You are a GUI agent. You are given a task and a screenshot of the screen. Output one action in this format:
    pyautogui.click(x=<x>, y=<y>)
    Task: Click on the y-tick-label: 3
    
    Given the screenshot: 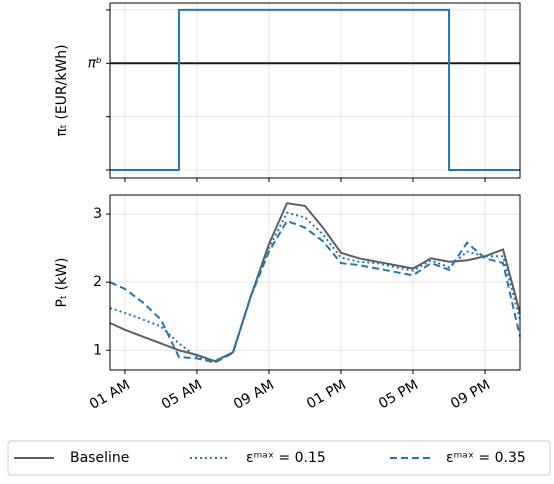 What is the action you would take?
    pyautogui.click(x=97, y=214)
    